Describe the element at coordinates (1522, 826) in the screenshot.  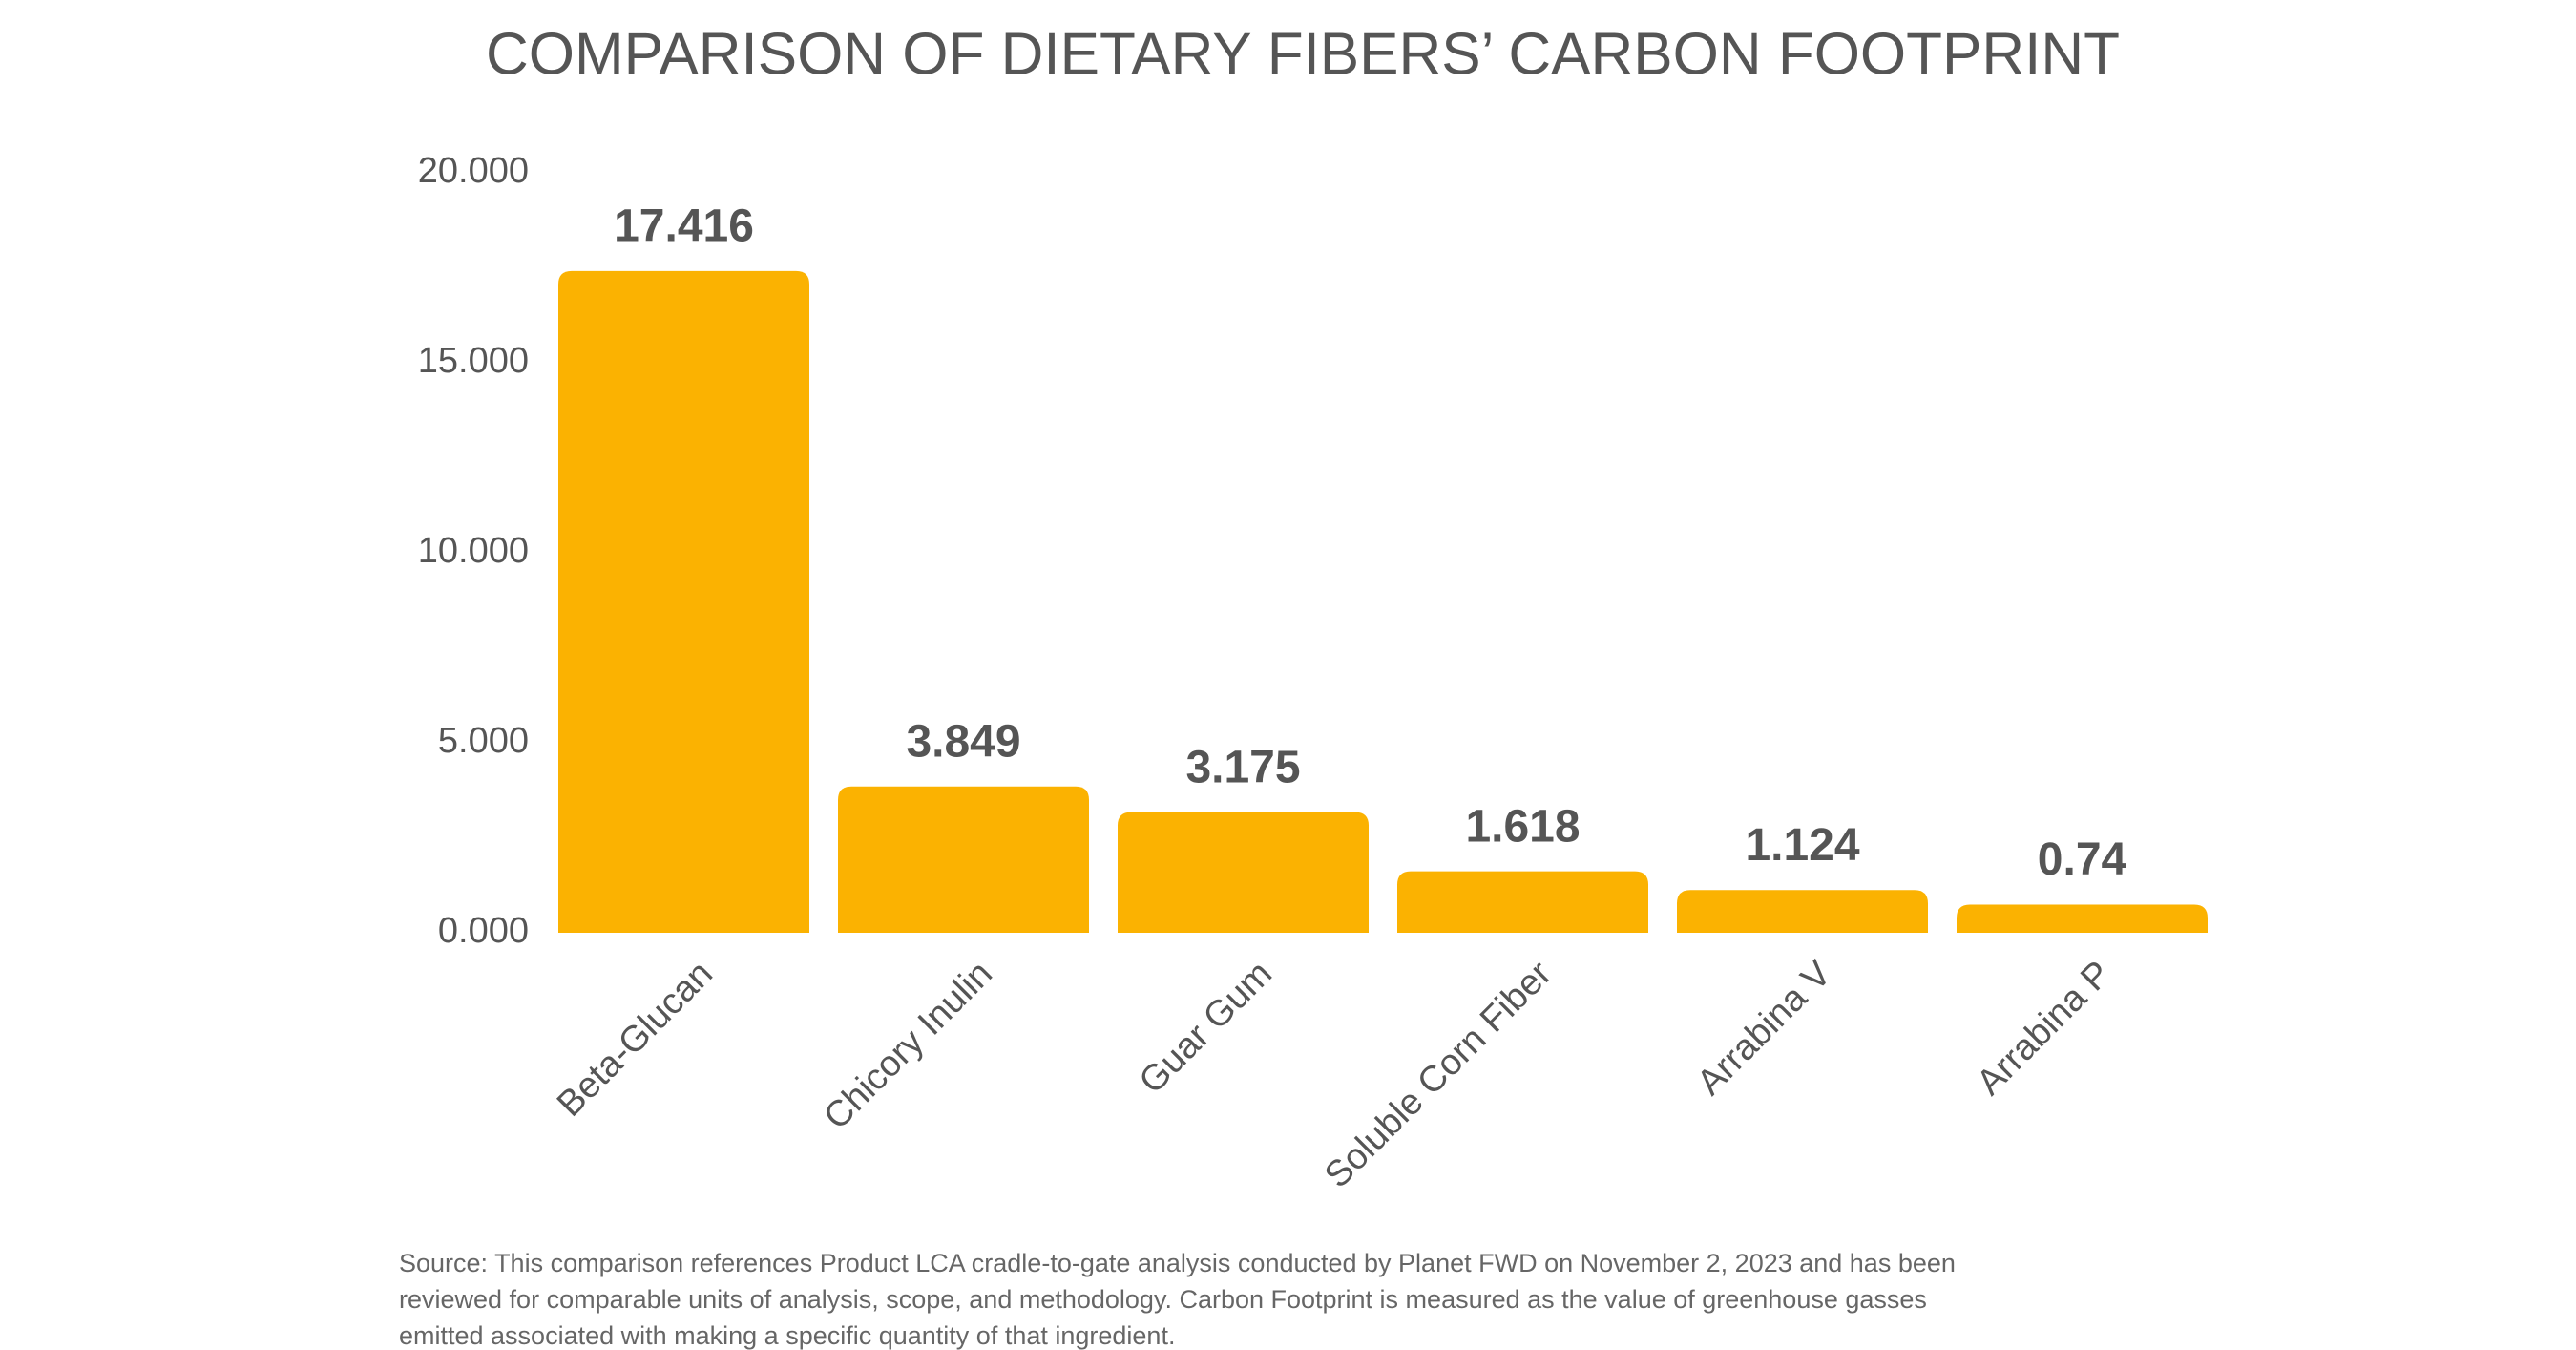
I see `value-label: 1.618` at that location.